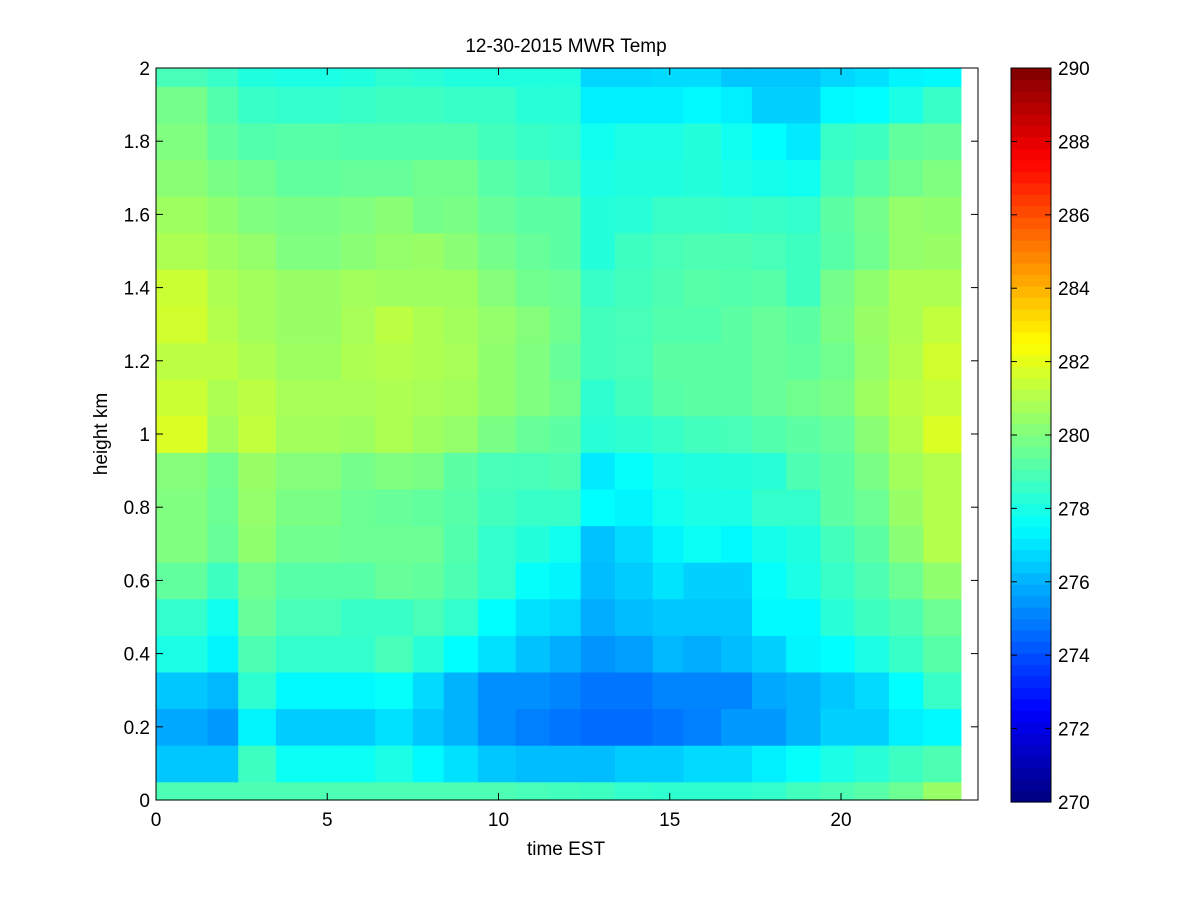 This screenshot has height=905, width=1200. I want to click on colorbar-tick-label: 278, so click(1074, 509).